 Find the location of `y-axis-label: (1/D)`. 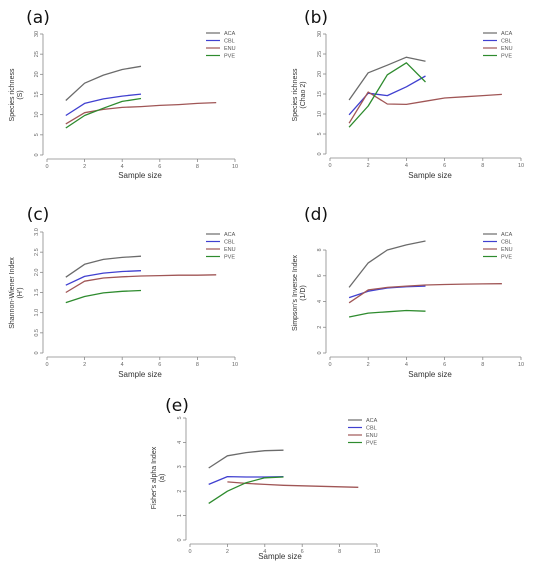

y-axis-label: (1/D) is located at coordinates (303, 293).